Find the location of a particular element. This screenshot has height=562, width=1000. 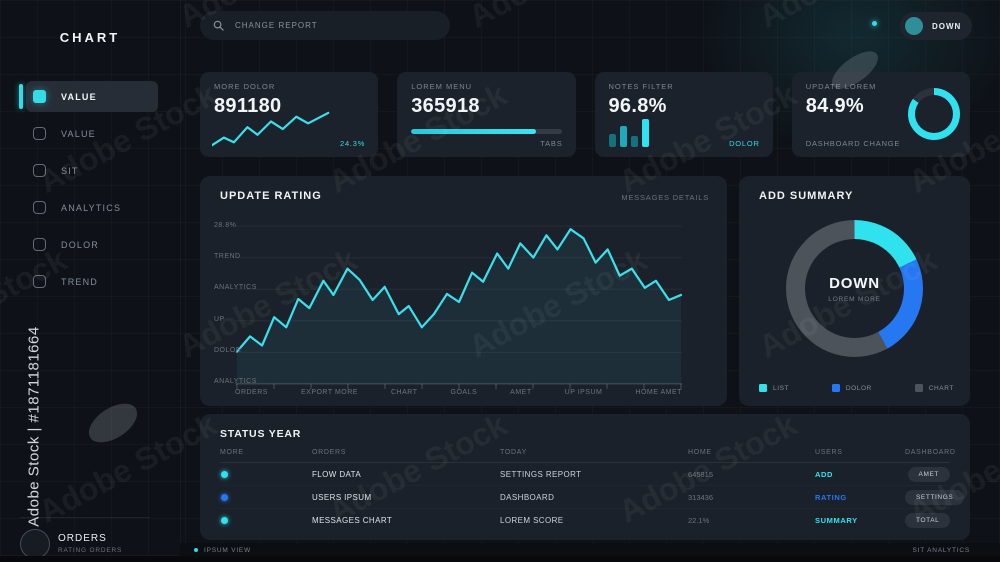

column-header: MORE is located at coordinates (232, 452).